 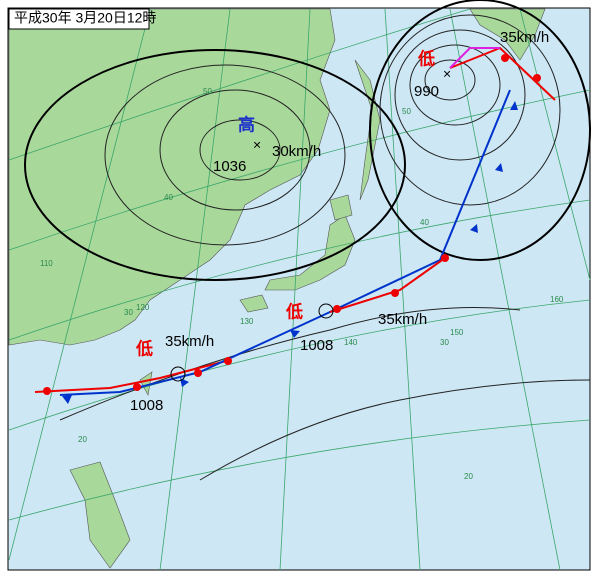 What do you see at coordinates (557, 299) in the screenshot?
I see `lon-label: 160` at bounding box center [557, 299].